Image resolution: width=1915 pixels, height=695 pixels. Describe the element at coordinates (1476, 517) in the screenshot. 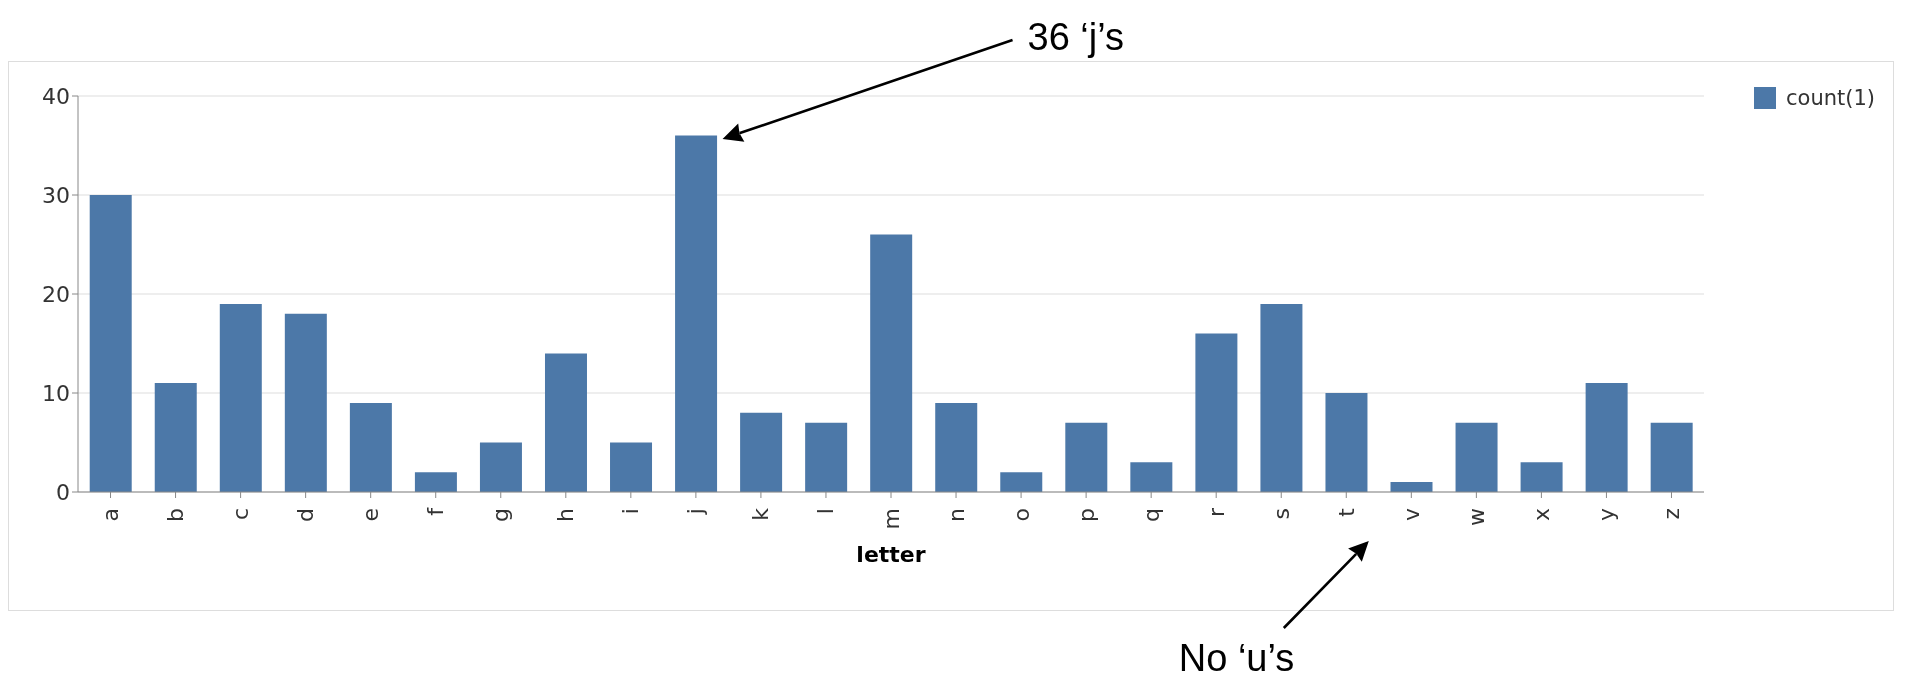

I see `x-tick-label: w` at that location.